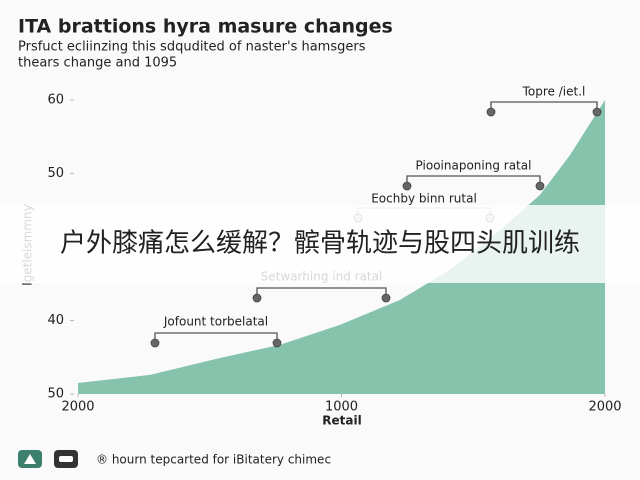  Describe the element at coordinates (215, 322) in the screenshot. I see `annotation: Jofount torbelatal` at that location.